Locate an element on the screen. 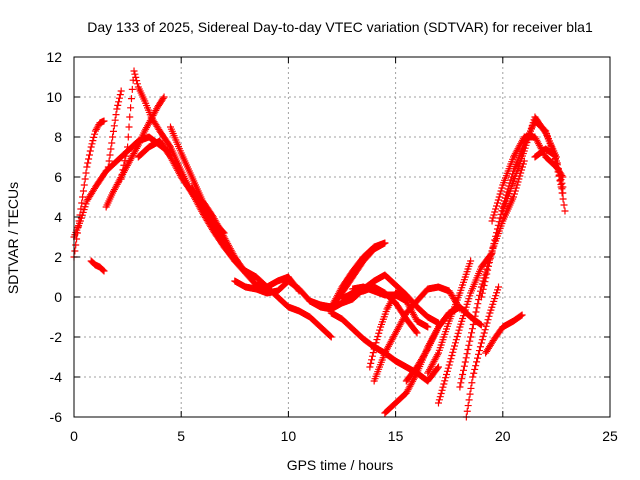  y-tick-label: -4 is located at coordinates (56, 377).